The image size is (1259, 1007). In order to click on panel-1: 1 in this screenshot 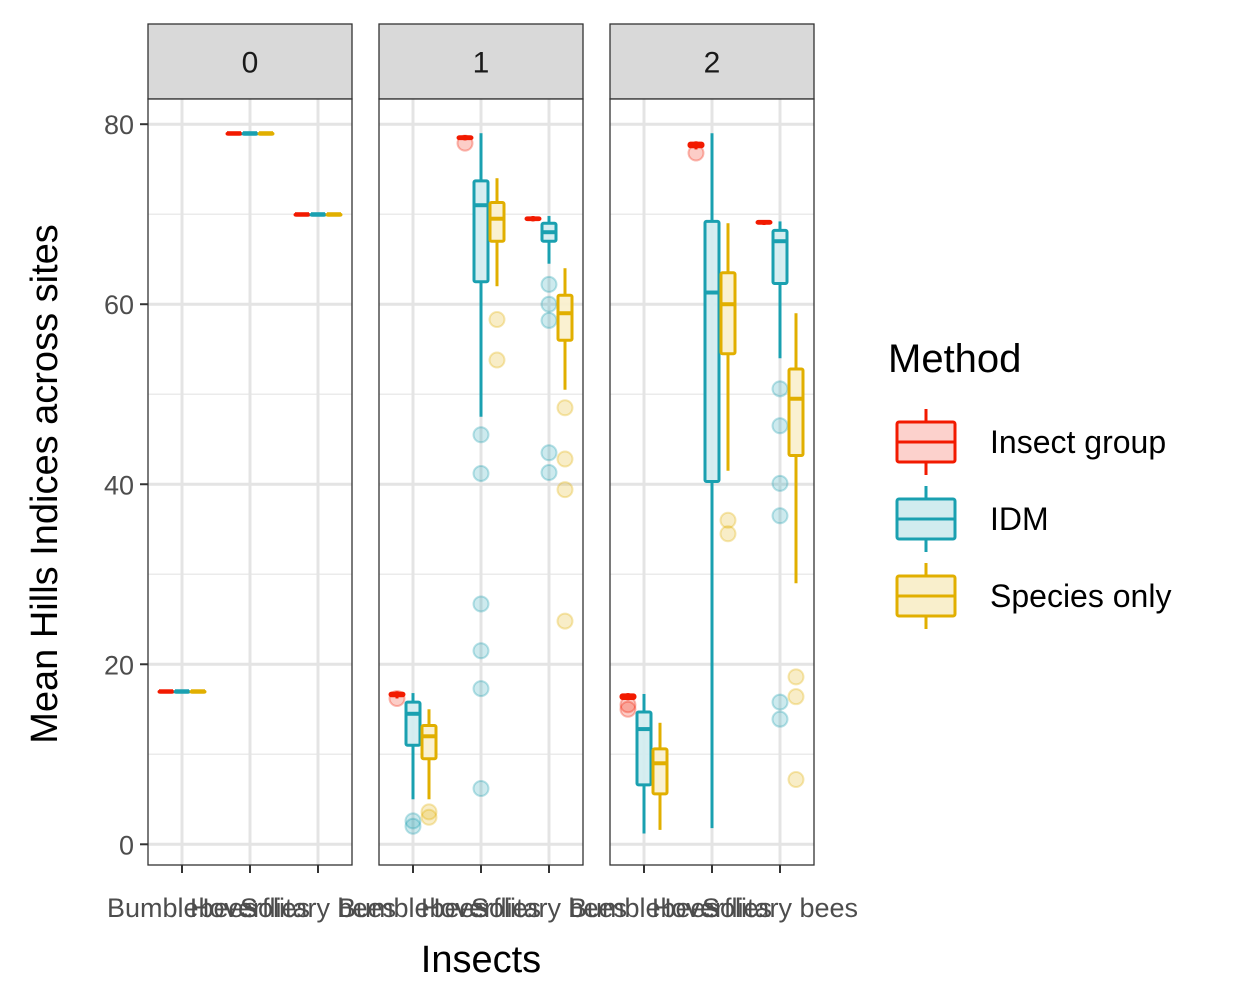, I will do `click(481, 444)`.